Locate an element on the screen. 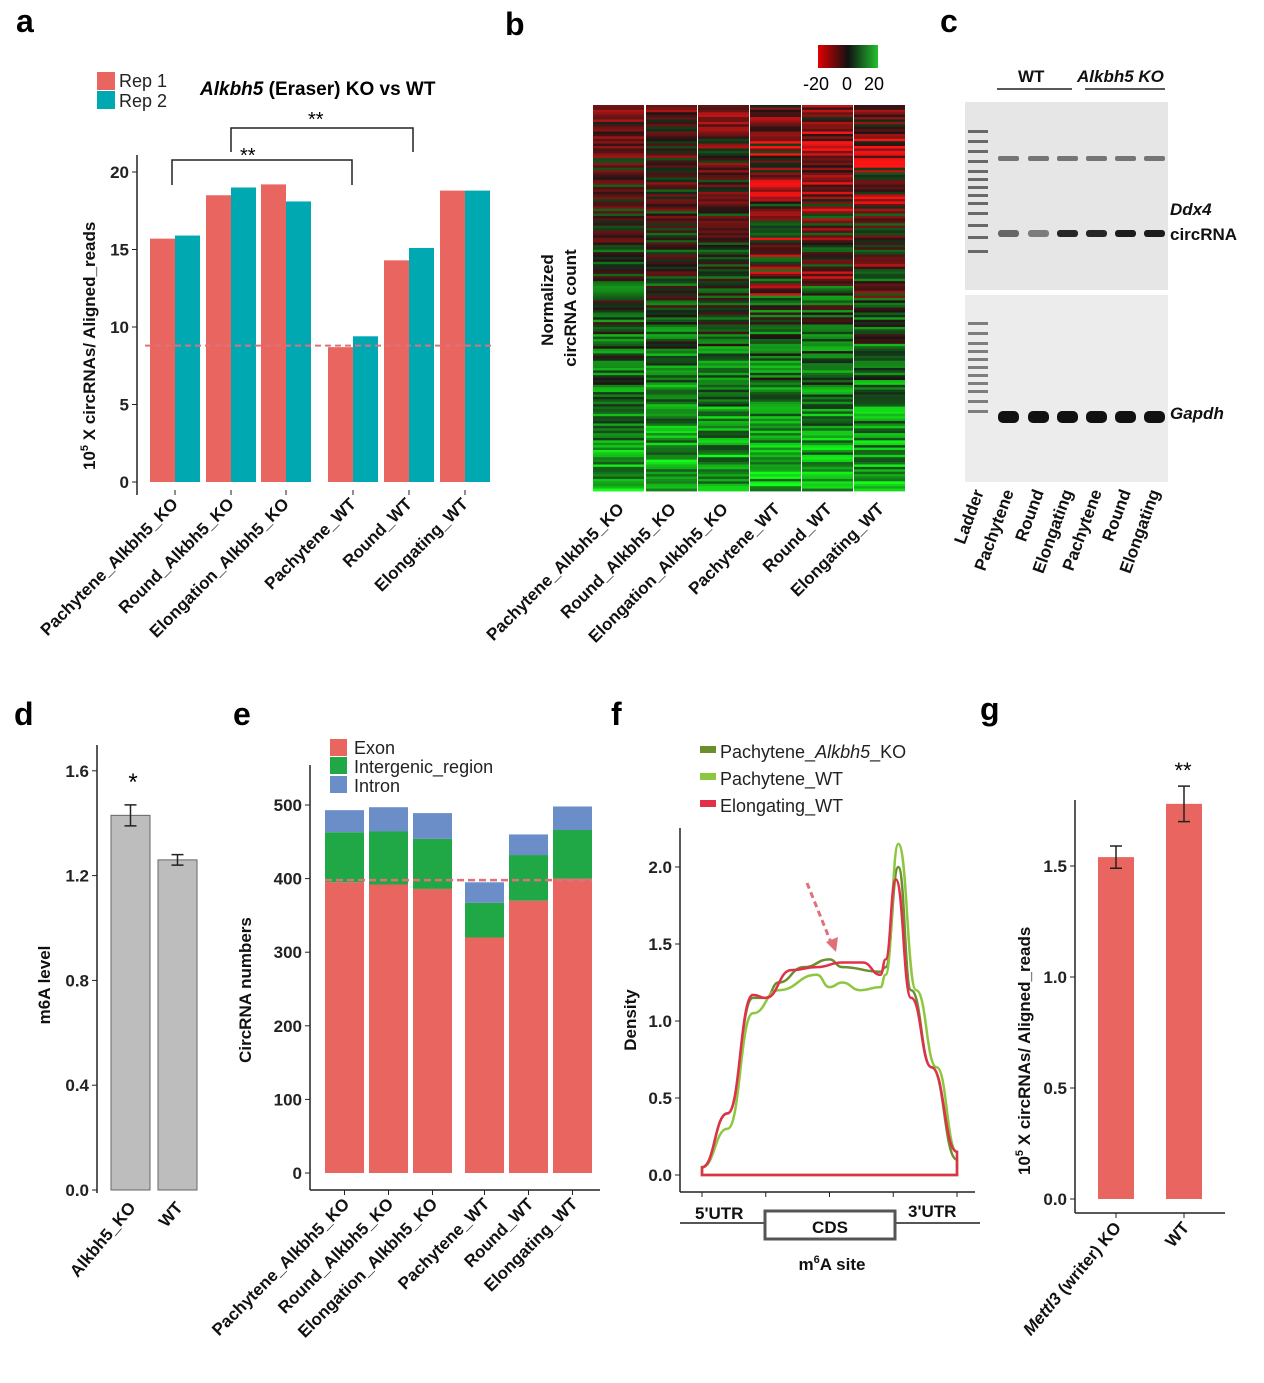  panel-label-f: f is located at coordinates (616, 714).